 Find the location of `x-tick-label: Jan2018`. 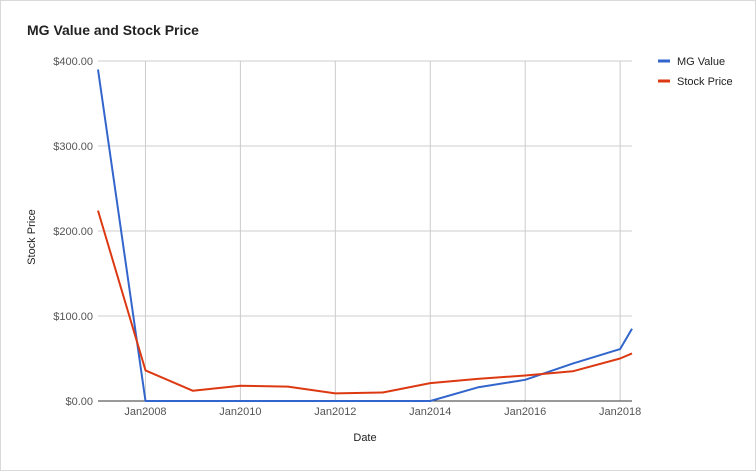

x-tick-label: Jan2018 is located at coordinates (620, 412).